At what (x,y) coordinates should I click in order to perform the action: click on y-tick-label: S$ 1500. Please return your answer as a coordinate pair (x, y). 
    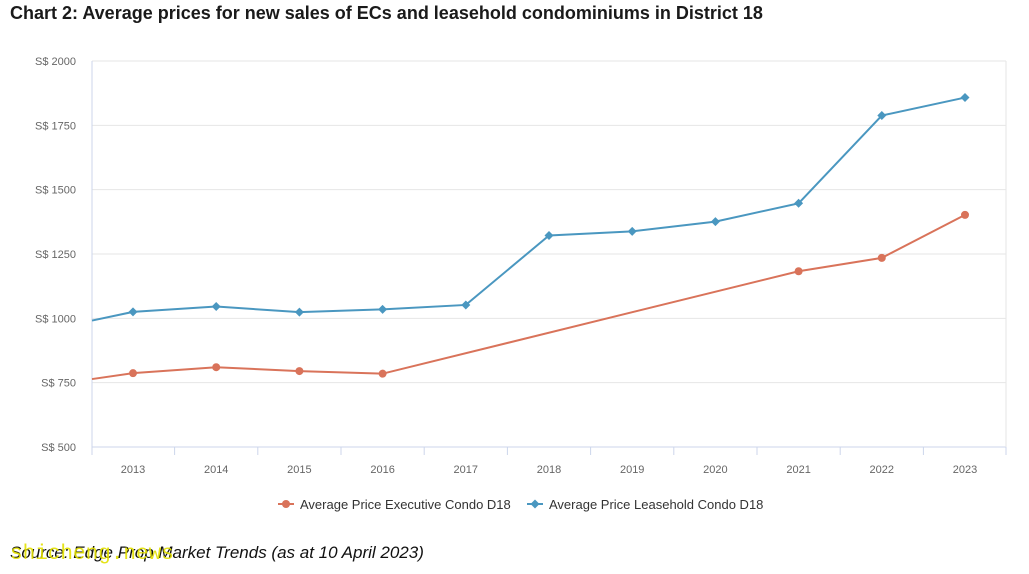
    Looking at the image, I should click on (55, 191).